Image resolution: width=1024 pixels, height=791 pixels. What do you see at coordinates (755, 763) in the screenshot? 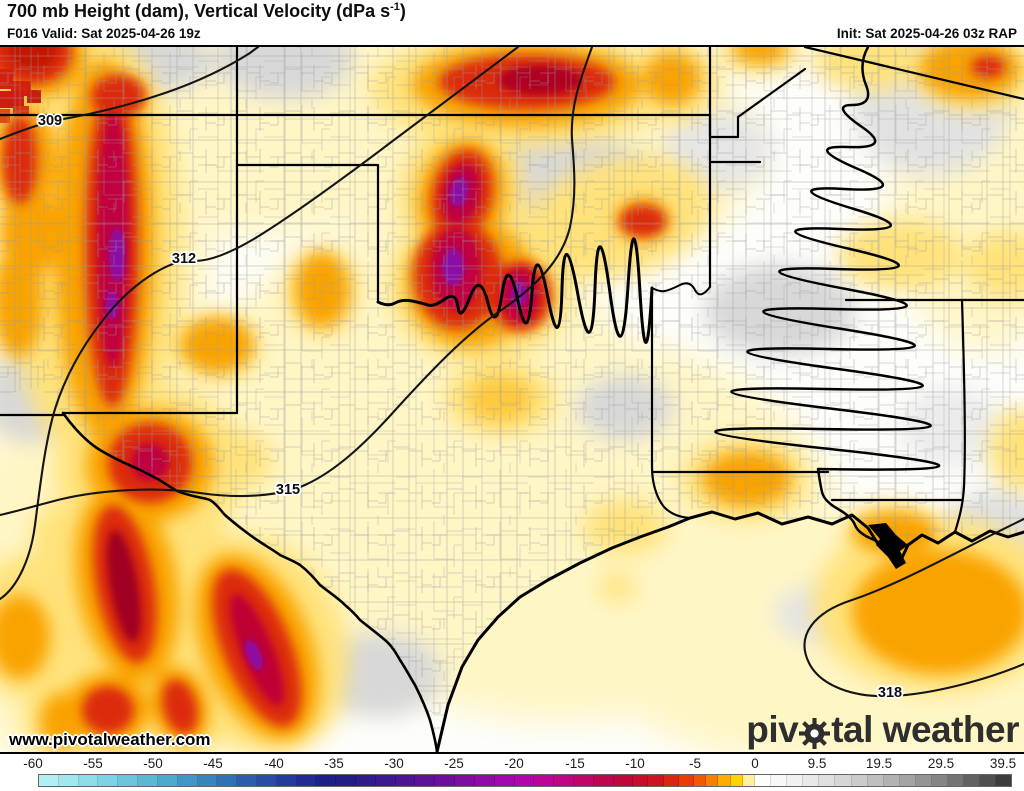
I see `colorbar-tick-label: 0` at bounding box center [755, 763].